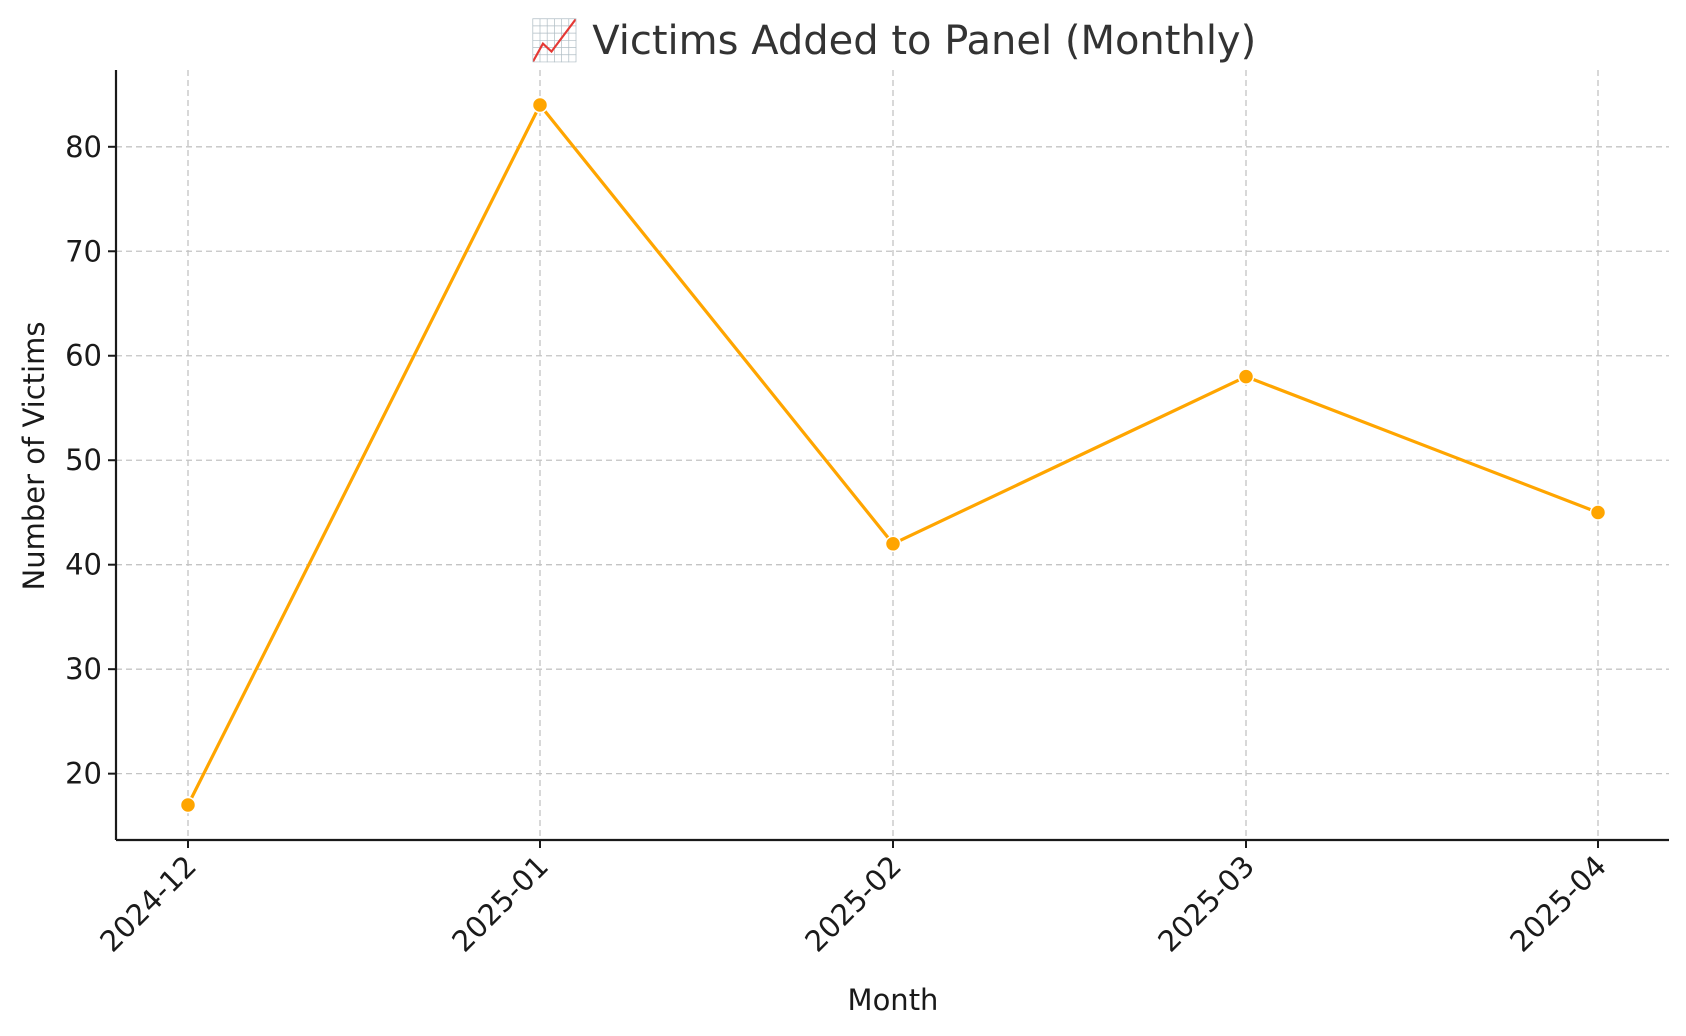 The width and height of the screenshot is (1686, 1036). What do you see at coordinates (83, 460) in the screenshot?
I see `y-tick-label: 50` at bounding box center [83, 460].